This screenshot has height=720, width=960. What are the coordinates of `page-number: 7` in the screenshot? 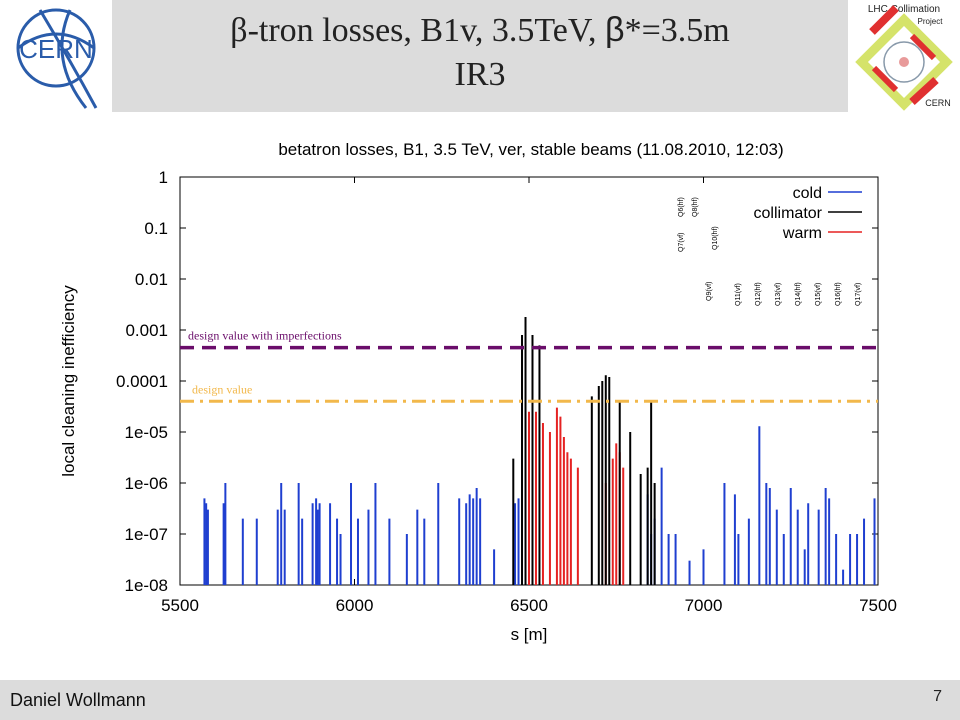 It's located at (937, 696).